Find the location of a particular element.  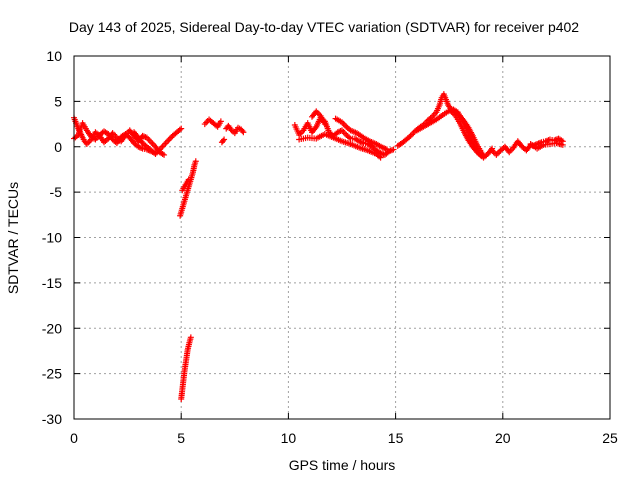

y-axis-label: SDTVAR / TECUs is located at coordinates (13, 238).